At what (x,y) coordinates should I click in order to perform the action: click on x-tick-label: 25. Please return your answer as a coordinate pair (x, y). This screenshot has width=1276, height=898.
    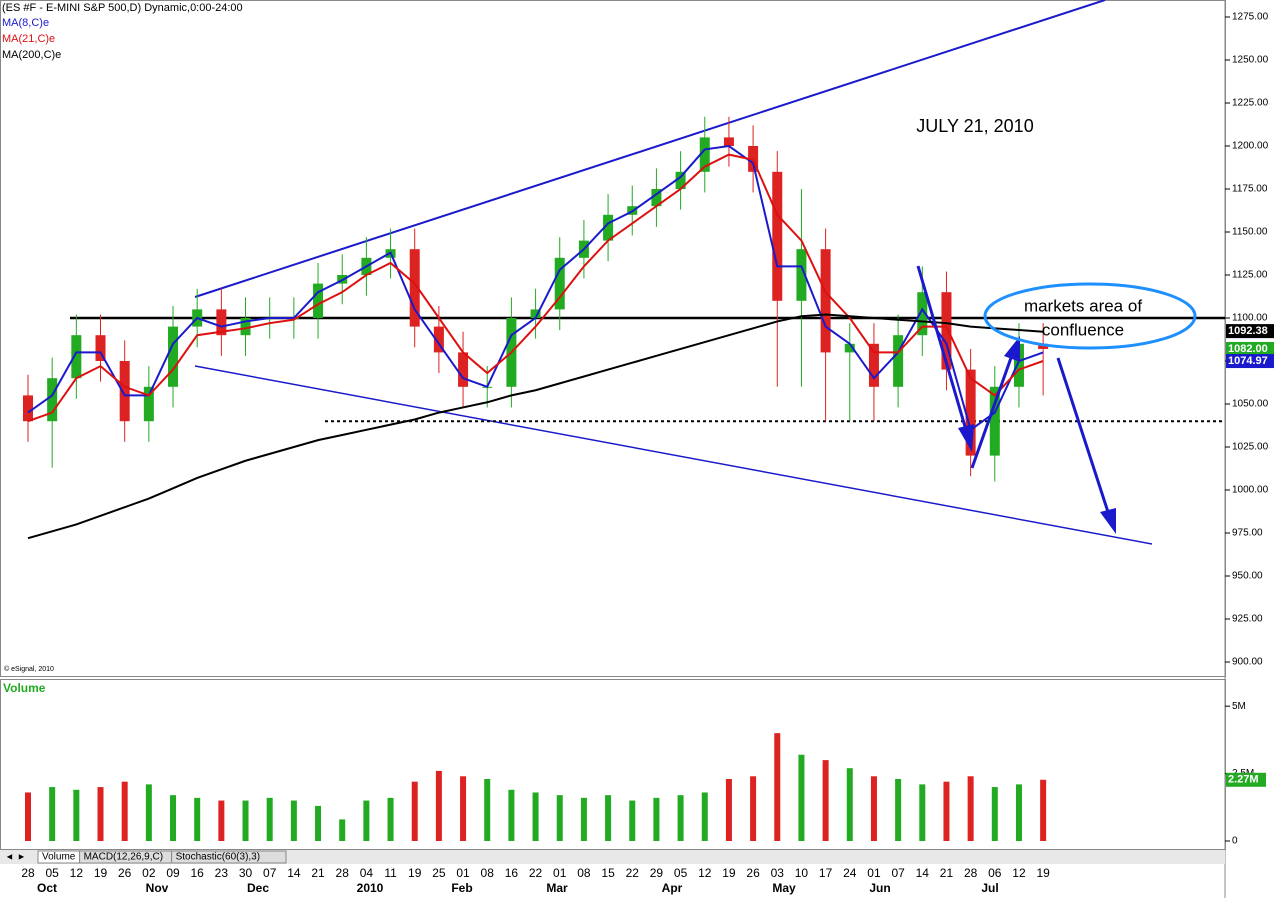
    Looking at the image, I should click on (439, 873).